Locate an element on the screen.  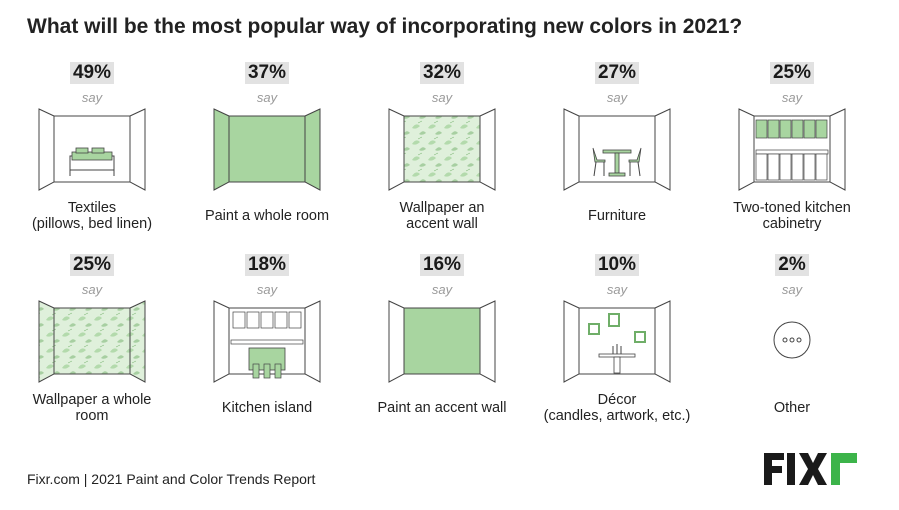
percentage-value: 49% is located at coordinates (92, 73).